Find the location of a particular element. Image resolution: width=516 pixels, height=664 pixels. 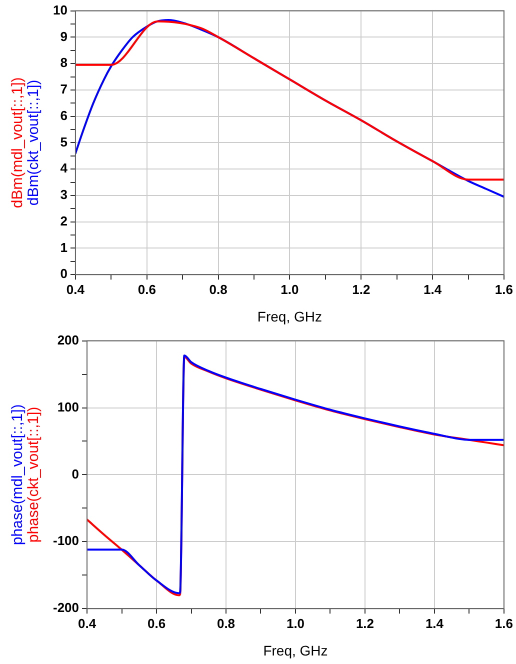

text: phase(mdl_vout[::,1]) is located at coordinates (17, 475).